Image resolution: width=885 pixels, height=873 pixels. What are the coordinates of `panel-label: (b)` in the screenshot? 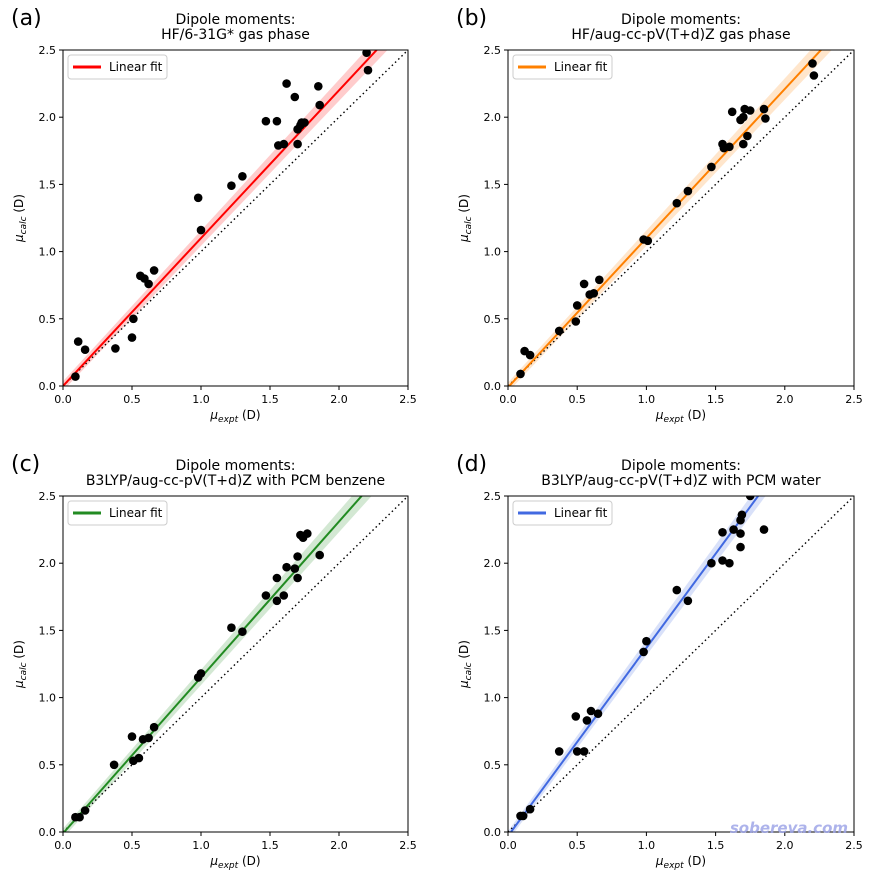 It's located at (471, 18).